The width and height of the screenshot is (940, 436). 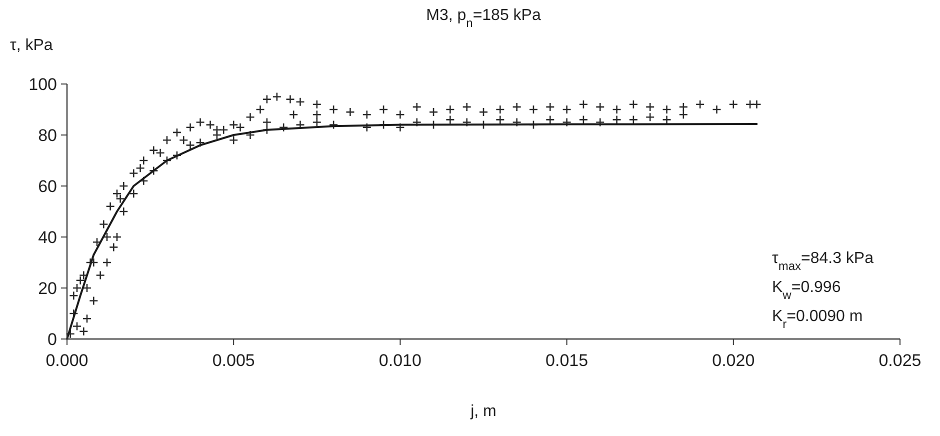 What do you see at coordinates (900, 360) in the screenshot?
I see `x-tick-label: 0.025` at bounding box center [900, 360].